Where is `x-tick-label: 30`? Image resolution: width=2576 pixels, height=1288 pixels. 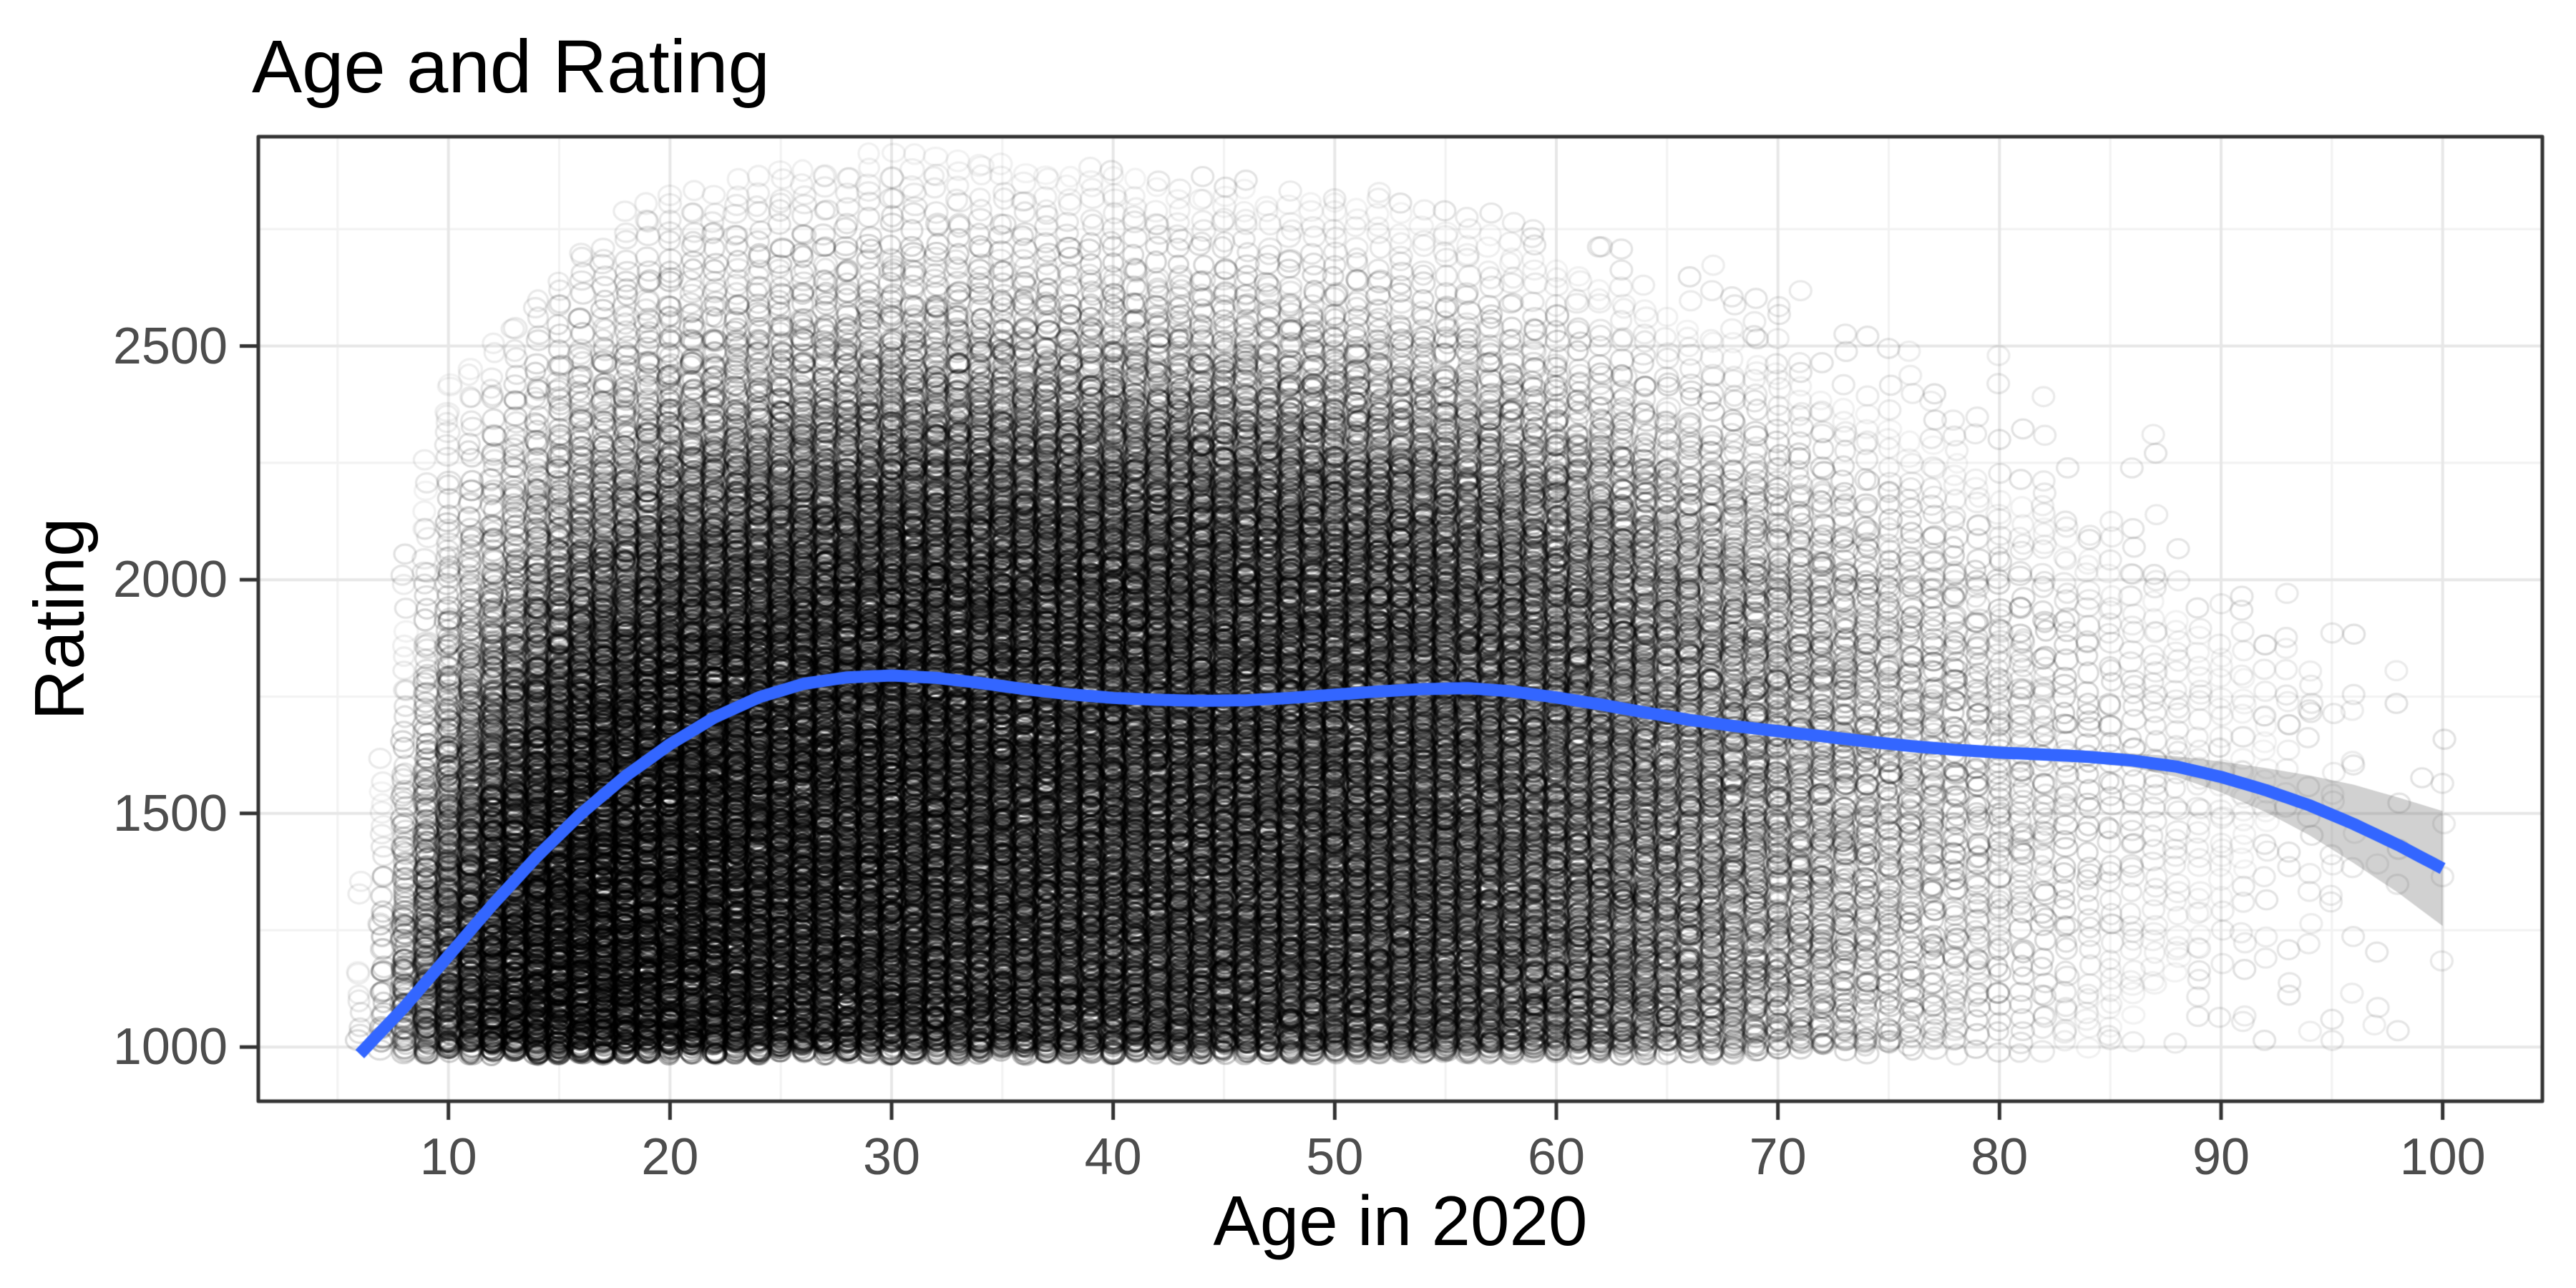 x-tick-label: 30 is located at coordinates (891, 1157).